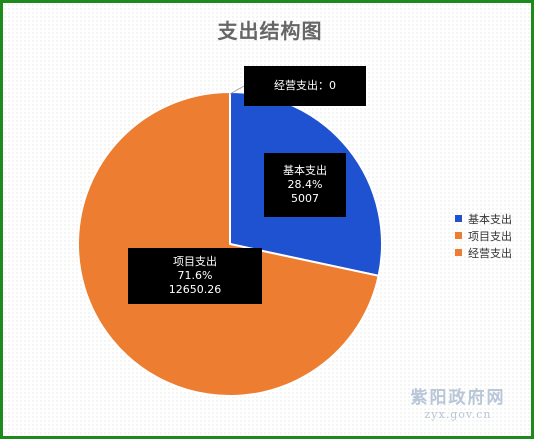 The height and width of the screenshot is (442, 534). Describe the element at coordinates (490, 253) in the screenshot. I see `legend-label: 经营支出` at that location.